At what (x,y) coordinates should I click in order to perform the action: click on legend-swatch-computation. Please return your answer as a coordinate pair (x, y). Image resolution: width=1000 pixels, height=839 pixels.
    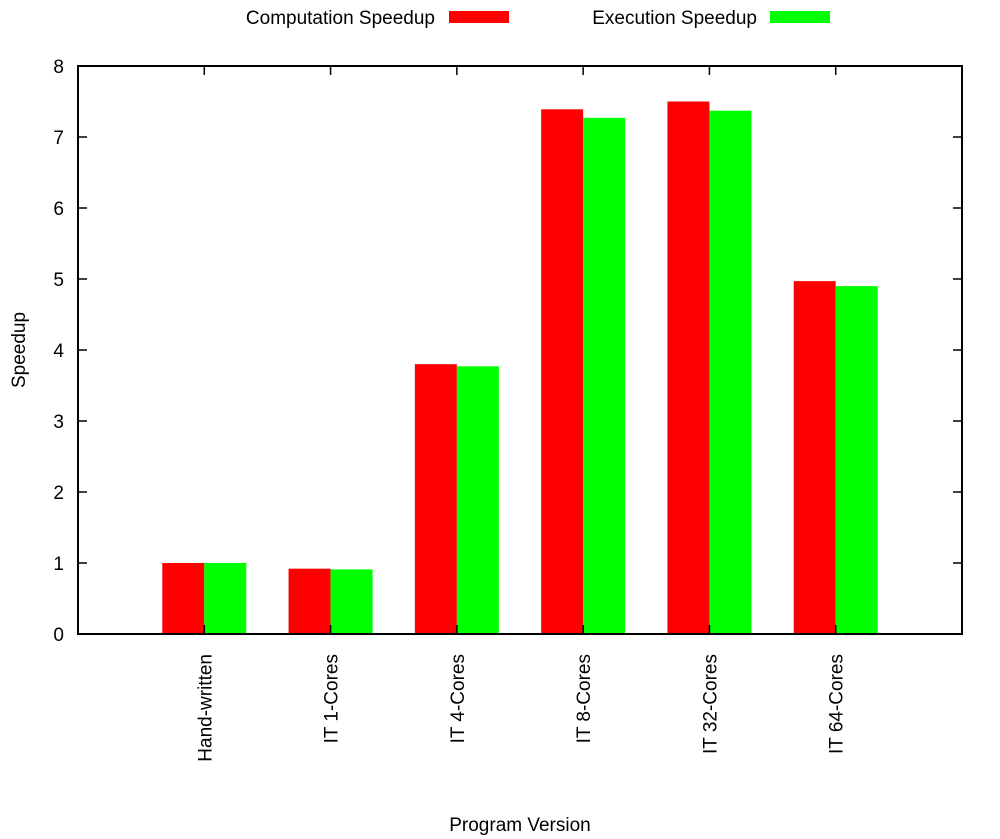
    Looking at the image, I should click on (479, 17).